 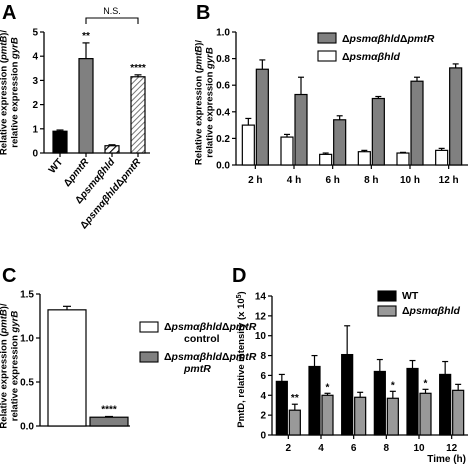 What do you see at coordinates (263, 376) in the screenshot?
I see `y-tick-label: 6` at bounding box center [263, 376].